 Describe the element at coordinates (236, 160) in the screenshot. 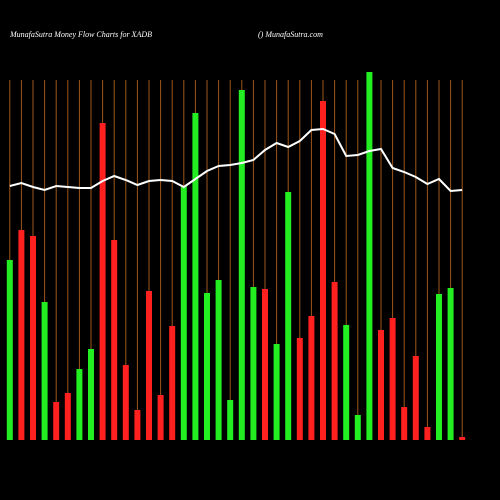

I see `money-flow-line` at that location.